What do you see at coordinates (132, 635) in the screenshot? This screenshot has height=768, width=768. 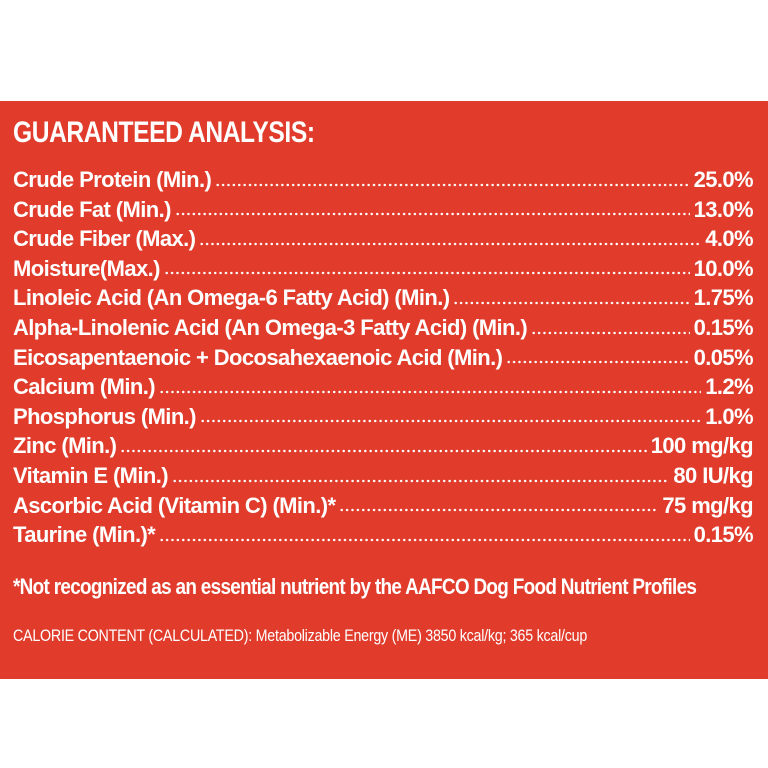 I see `calorie-label: CALORIE CONTENT (CALCULATED):` at bounding box center [132, 635].